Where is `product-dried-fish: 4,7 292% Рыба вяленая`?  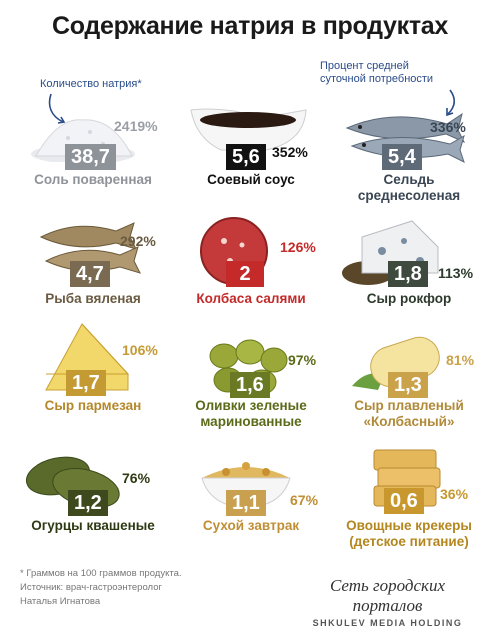
product-dried-fish: 4,7 292% Рыба вяленая is located at coordinates (93, 270).